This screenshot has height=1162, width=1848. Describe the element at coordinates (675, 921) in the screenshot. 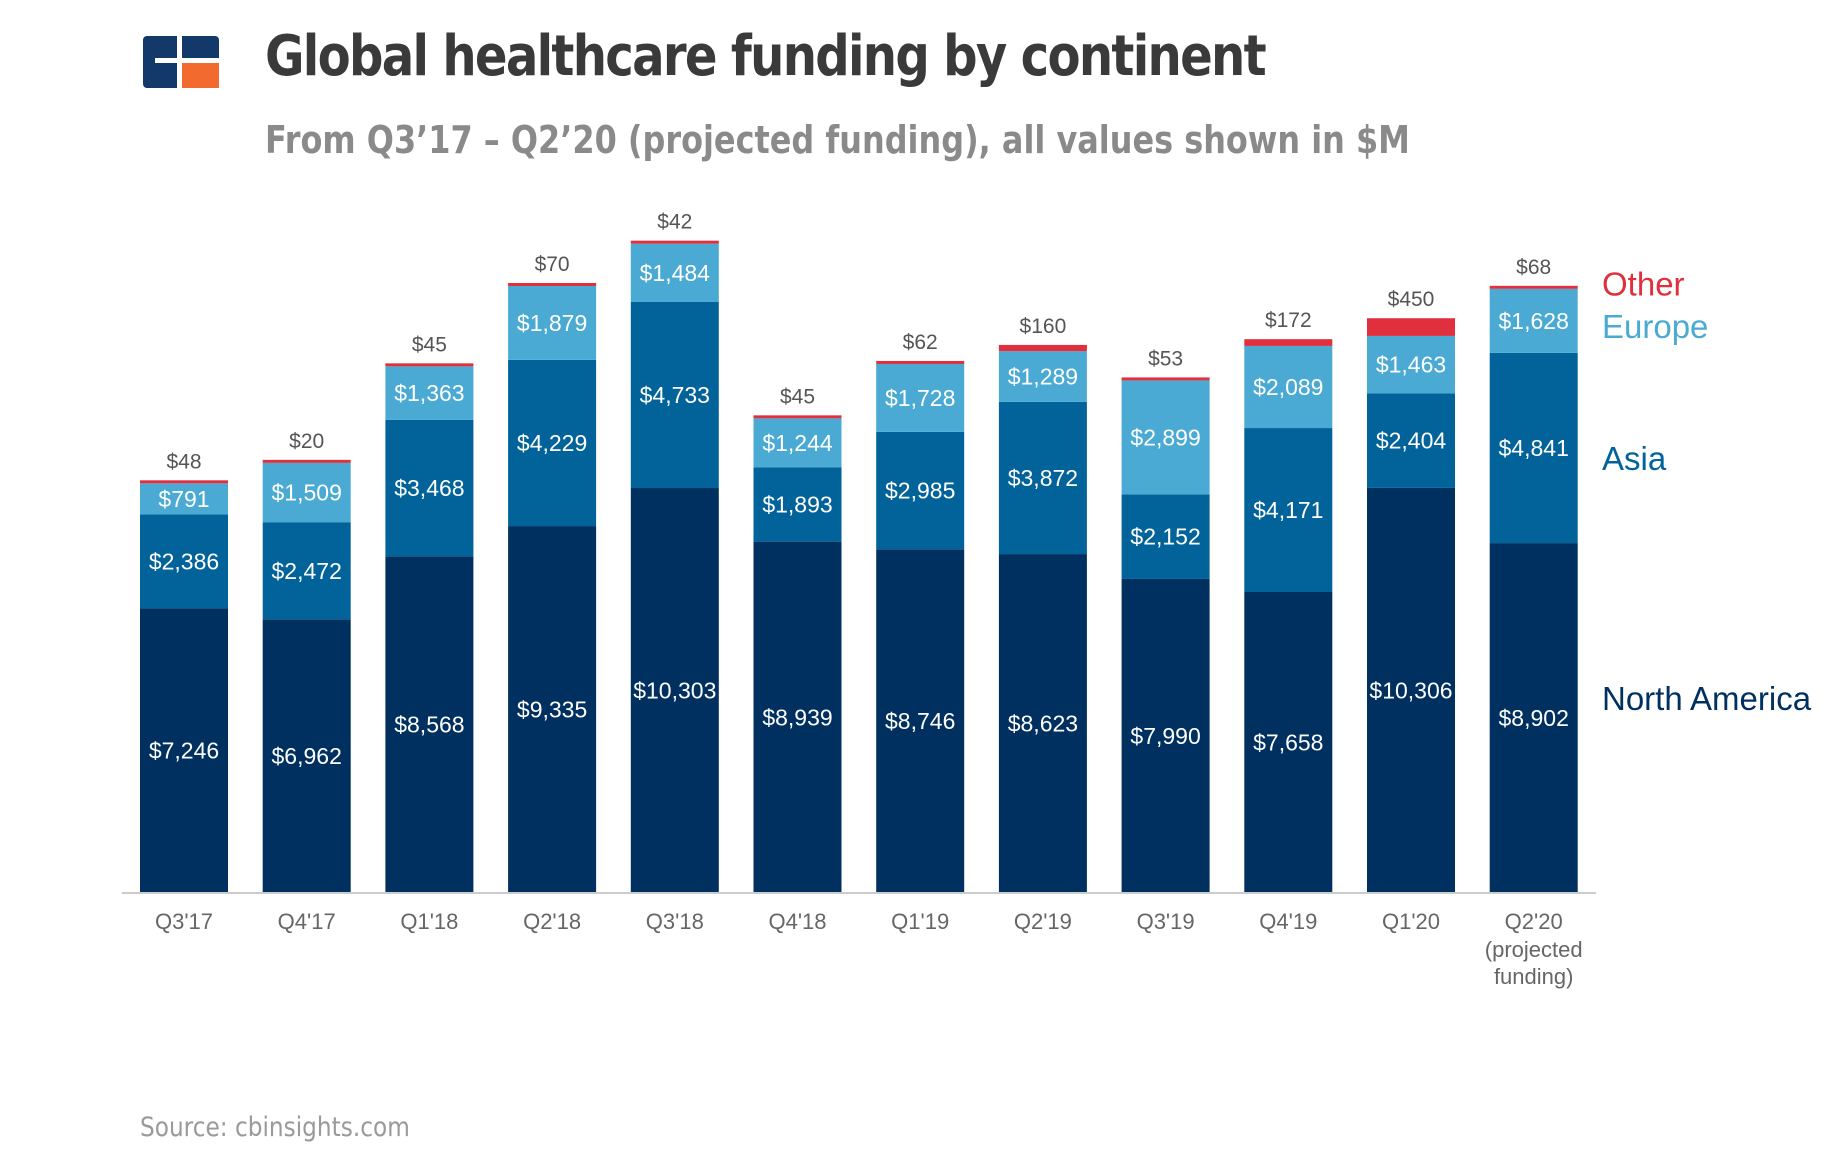

I see `x-tick-label: Q3'18` at that location.